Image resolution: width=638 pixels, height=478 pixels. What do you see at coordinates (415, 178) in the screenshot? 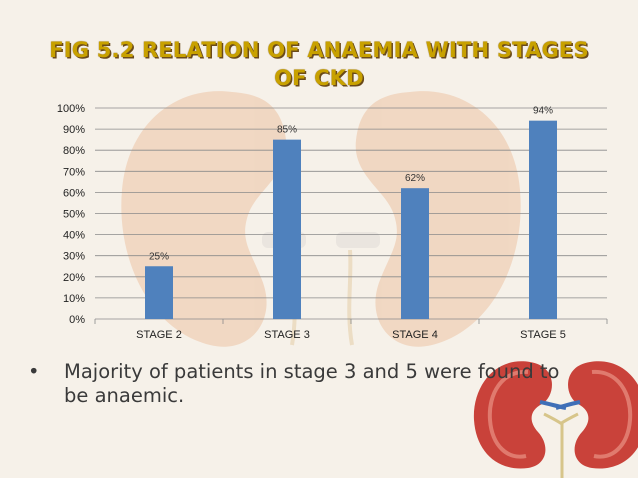
I see `data-label: 62%` at bounding box center [415, 178].